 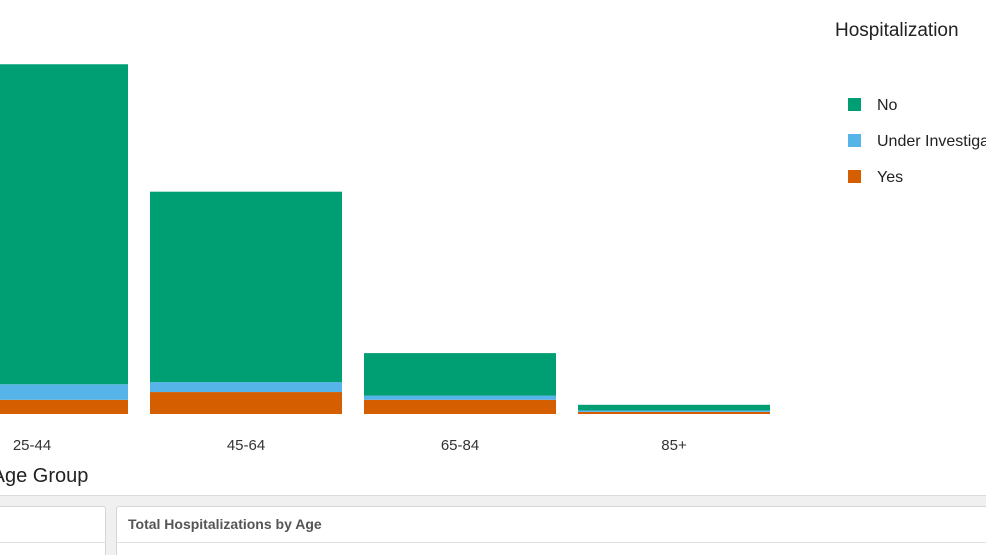 What do you see at coordinates (246, 387) in the screenshot?
I see `bar-45-64-under-investigation` at bounding box center [246, 387].